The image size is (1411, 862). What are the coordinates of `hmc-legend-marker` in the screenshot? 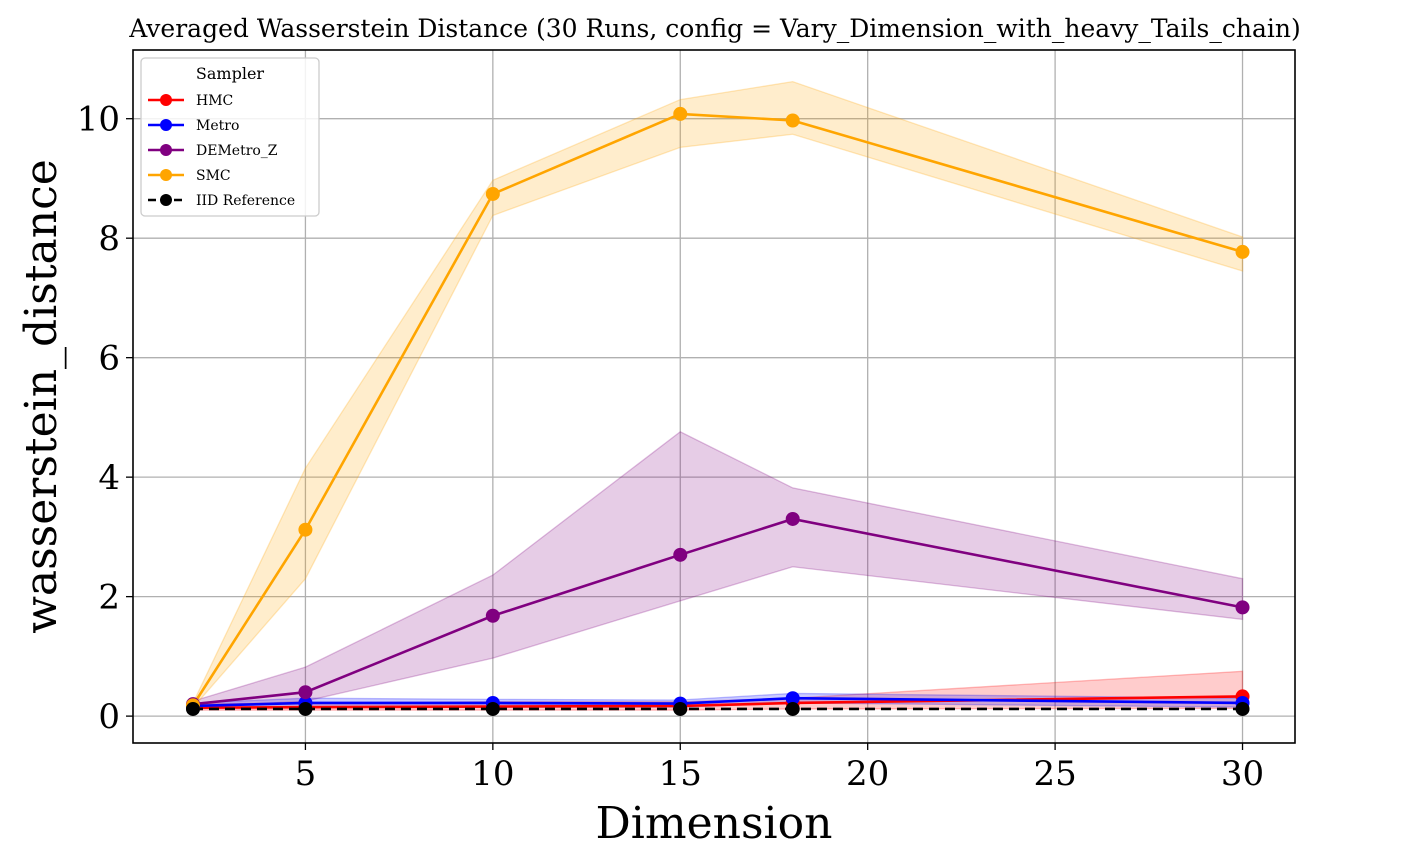 It's located at (166, 100).